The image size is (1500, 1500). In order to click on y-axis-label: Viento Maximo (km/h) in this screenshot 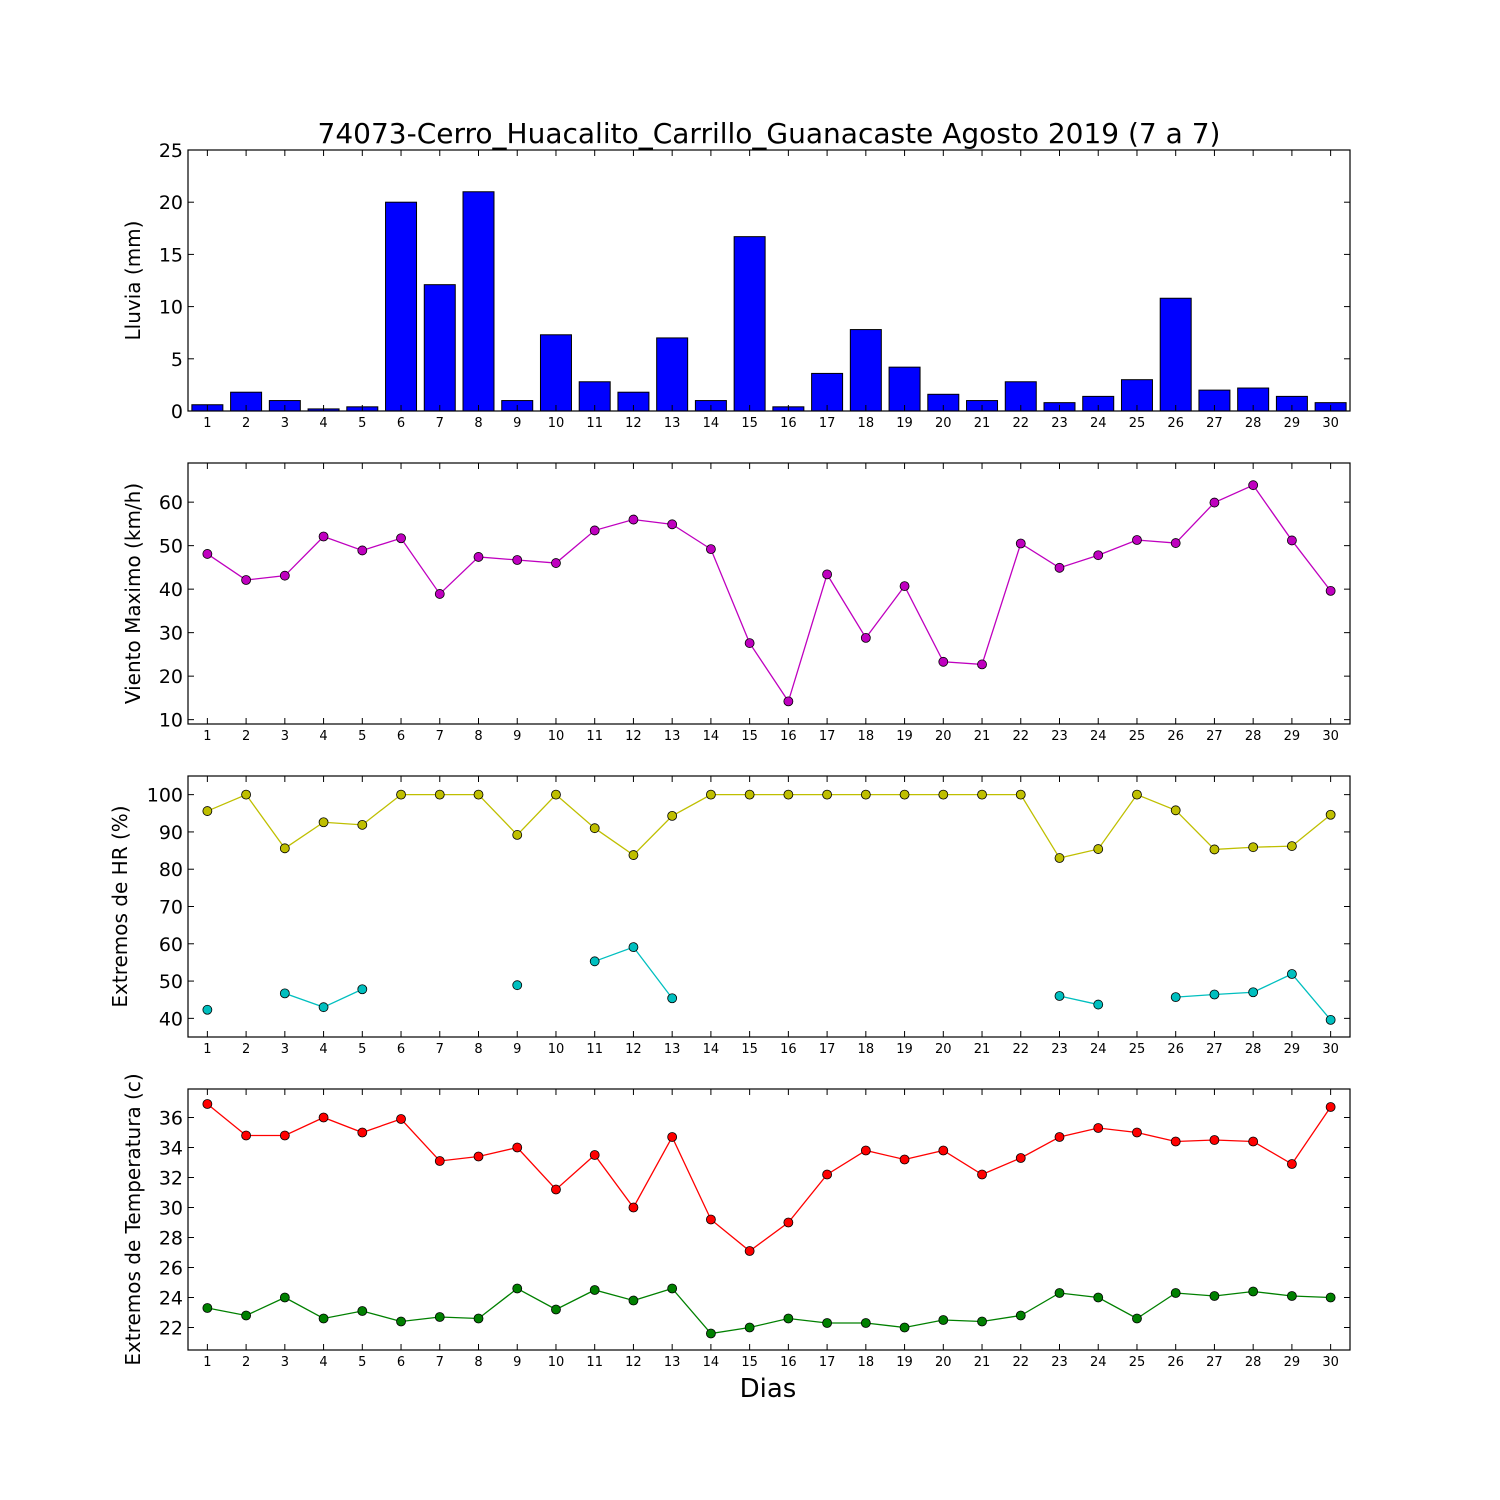, I will do `click(133, 593)`.